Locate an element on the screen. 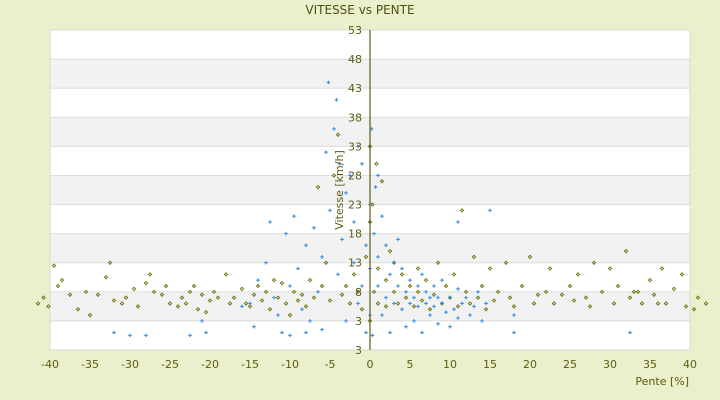 The width and height of the screenshot is (720, 400). x-tick-label: 35 is located at coordinates (650, 364).